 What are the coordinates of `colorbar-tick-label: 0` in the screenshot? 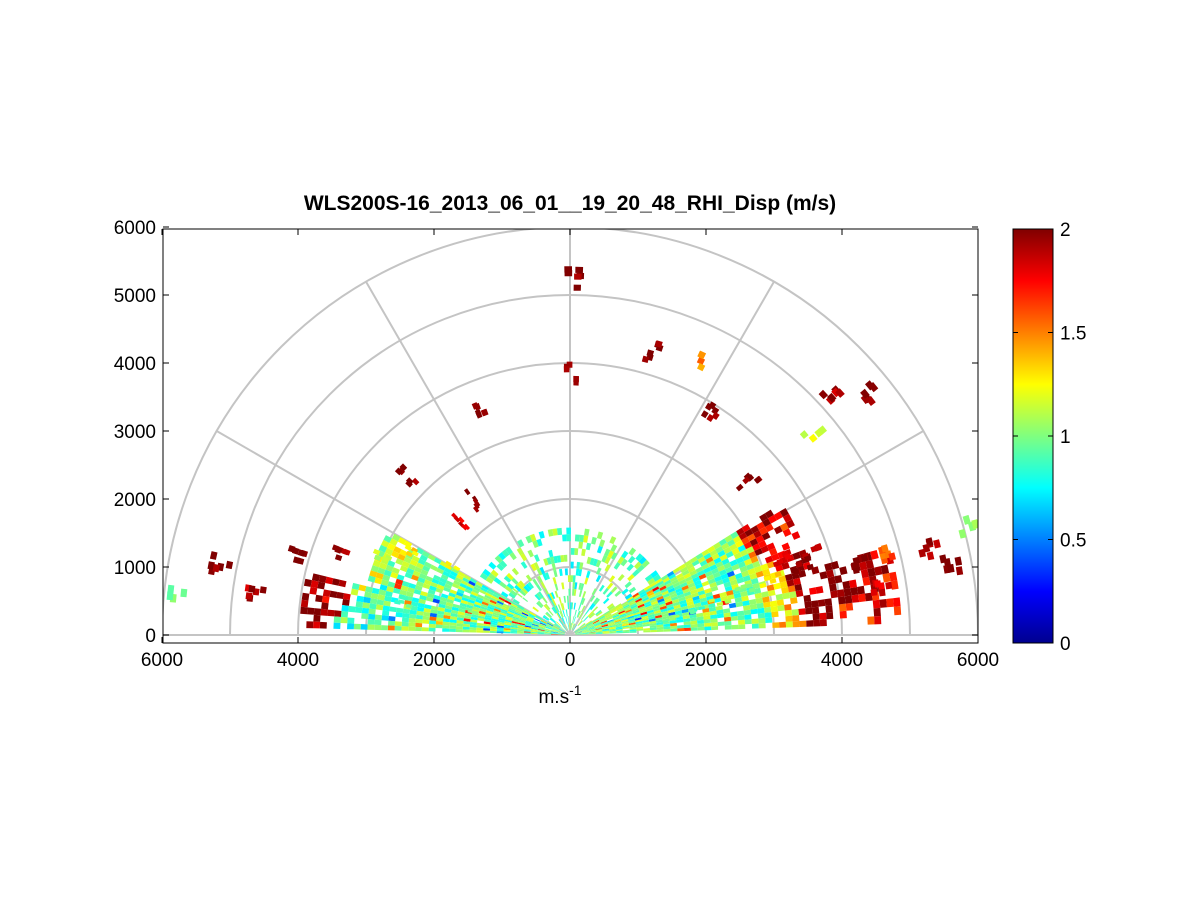 It's located at (1065, 644).